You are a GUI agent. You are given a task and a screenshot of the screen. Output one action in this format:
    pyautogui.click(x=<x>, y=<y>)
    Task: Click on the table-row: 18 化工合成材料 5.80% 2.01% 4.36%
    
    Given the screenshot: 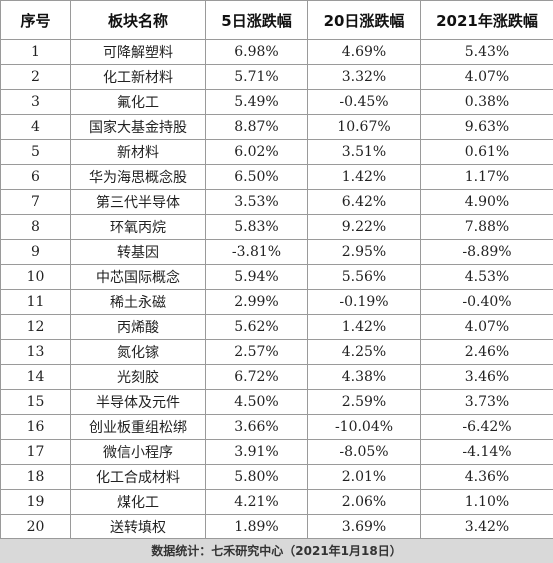 What is the action you would take?
    pyautogui.click(x=276, y=477)
    